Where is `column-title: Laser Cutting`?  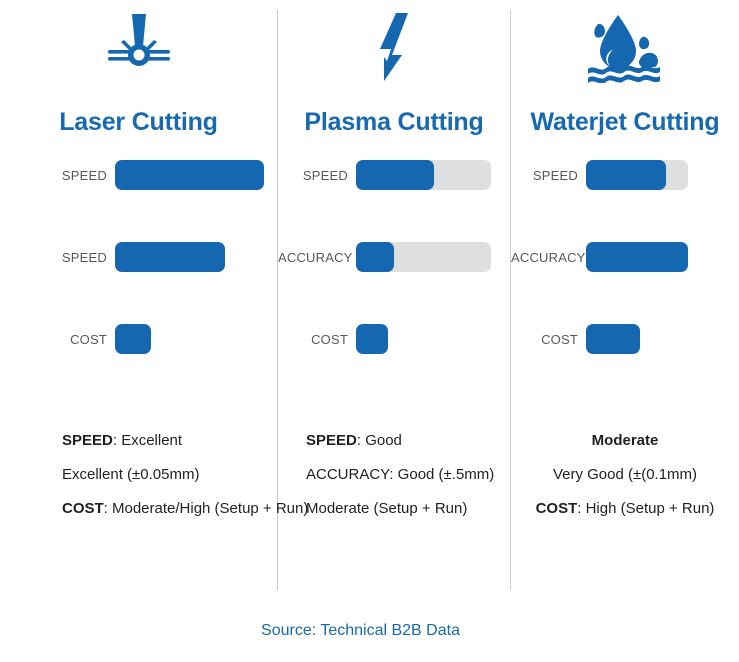 column-title: Laser Cutting is located at coordinates (138, 122).